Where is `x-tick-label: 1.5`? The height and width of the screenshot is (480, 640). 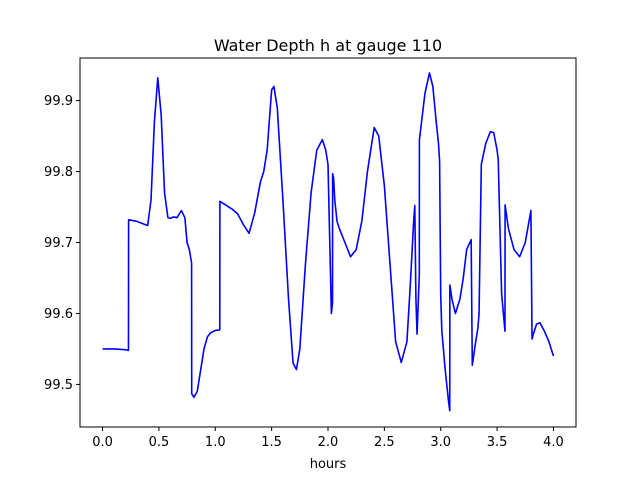
x-tick-label: 1.5 is located at coordinates (271, 442).